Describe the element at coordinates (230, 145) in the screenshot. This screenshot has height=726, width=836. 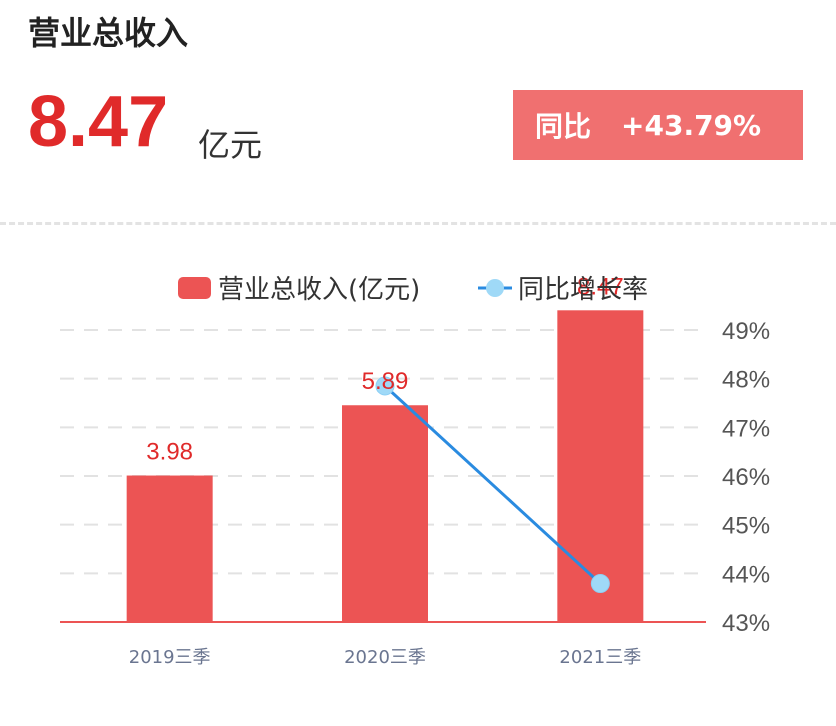
I see `revenue-unit: 亿元` at that location.